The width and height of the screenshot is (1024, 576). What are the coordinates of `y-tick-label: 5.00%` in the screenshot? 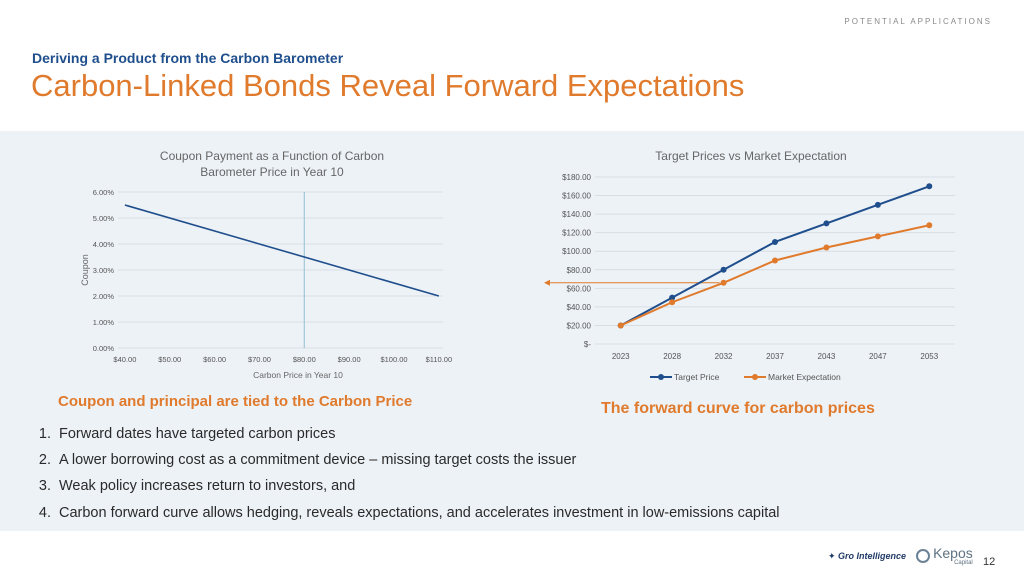 It's located at (104, 218).